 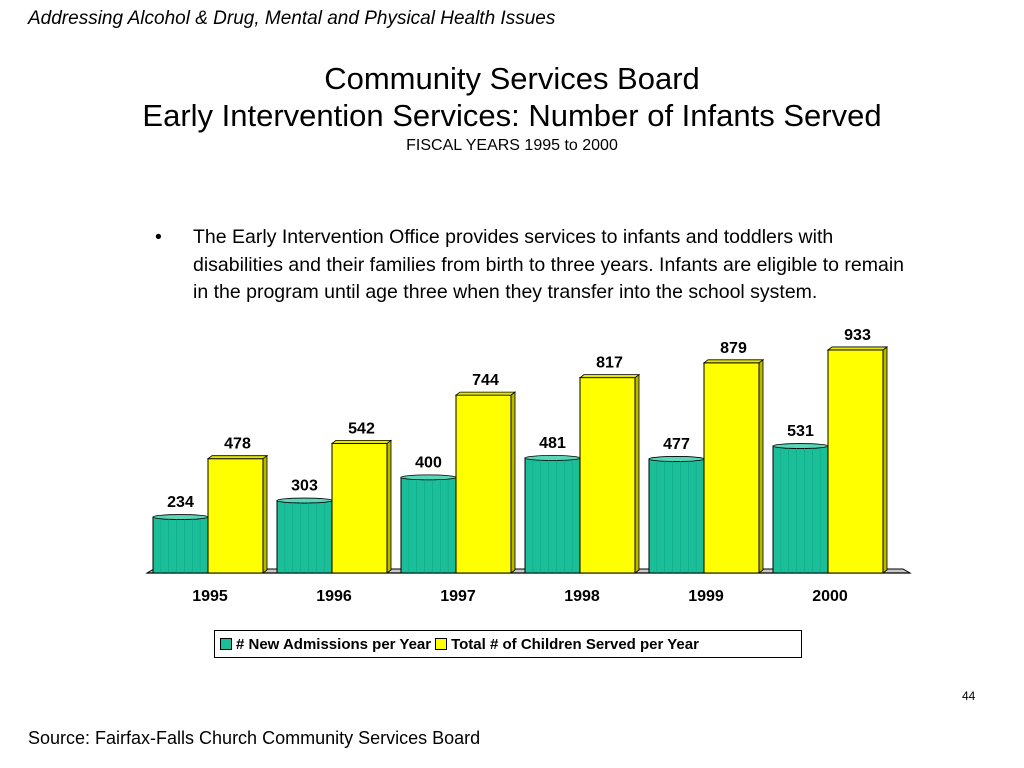 What do you see at coordinates (458, 596) in the screenshot?
I see `x-tick-label-1997: 1997` at bounding box center [458, 596].